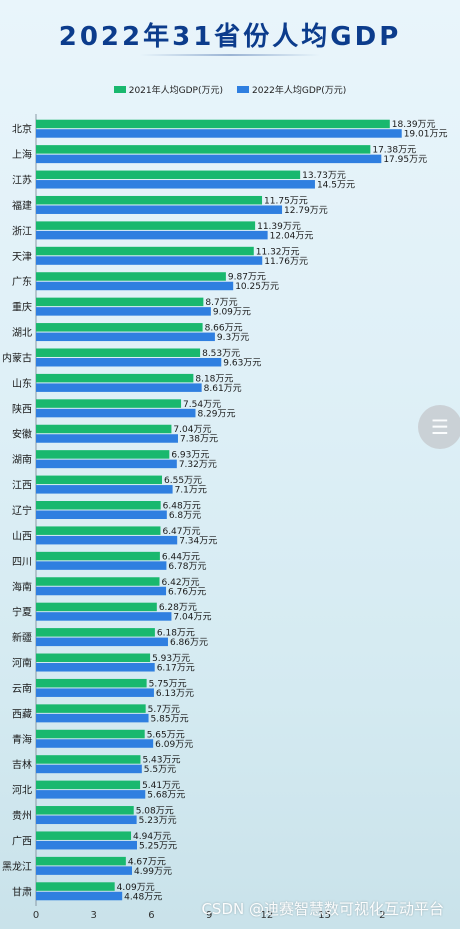 The width and height of the screenshot is (460, 929). What do you see at coordinates (22, 307) in the screenshot?
I see `category-label: 重庆` at bounding box center [22, 307].